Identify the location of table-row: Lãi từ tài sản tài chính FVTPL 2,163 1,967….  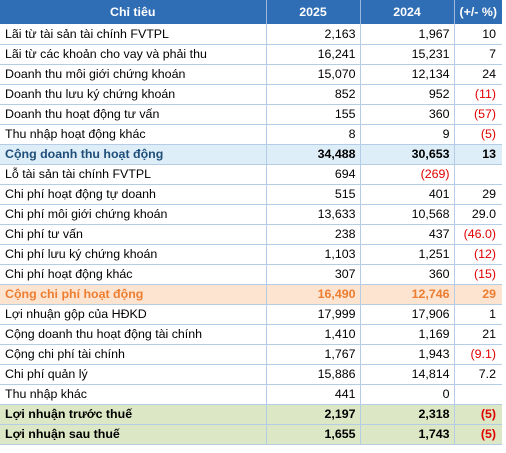
(251, 34).